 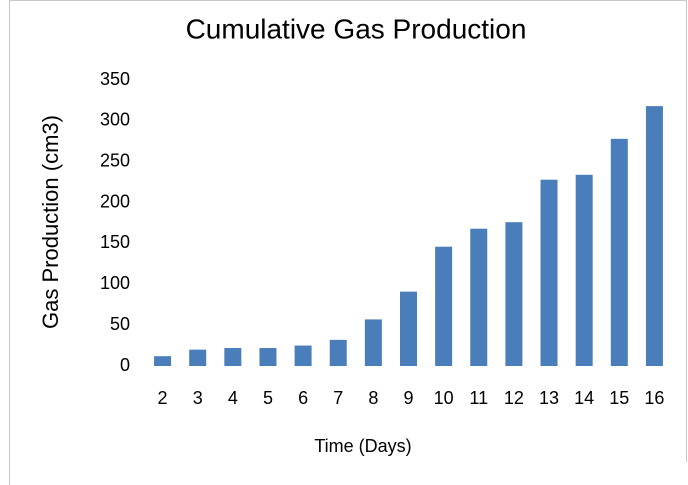 I want to click on x-tick-label: 7, so click(x=338, y=398).